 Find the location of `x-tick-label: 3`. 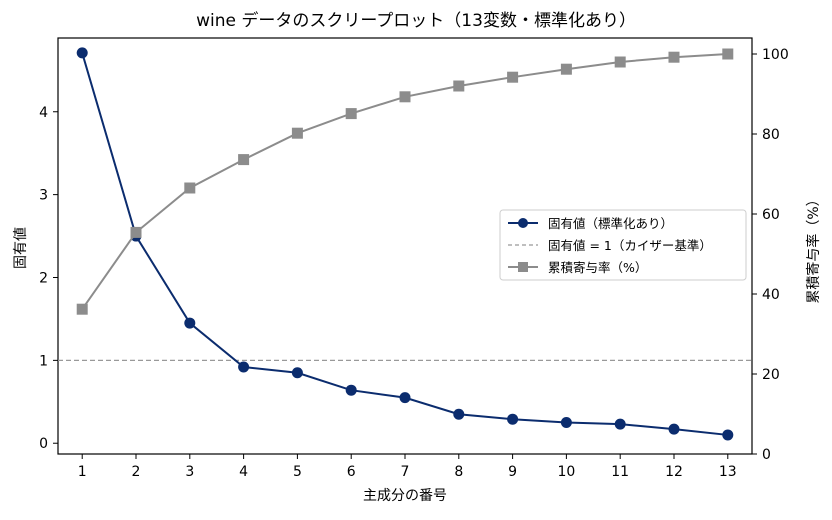

x-tick-label: 3 is located at coordinates (189, 472).